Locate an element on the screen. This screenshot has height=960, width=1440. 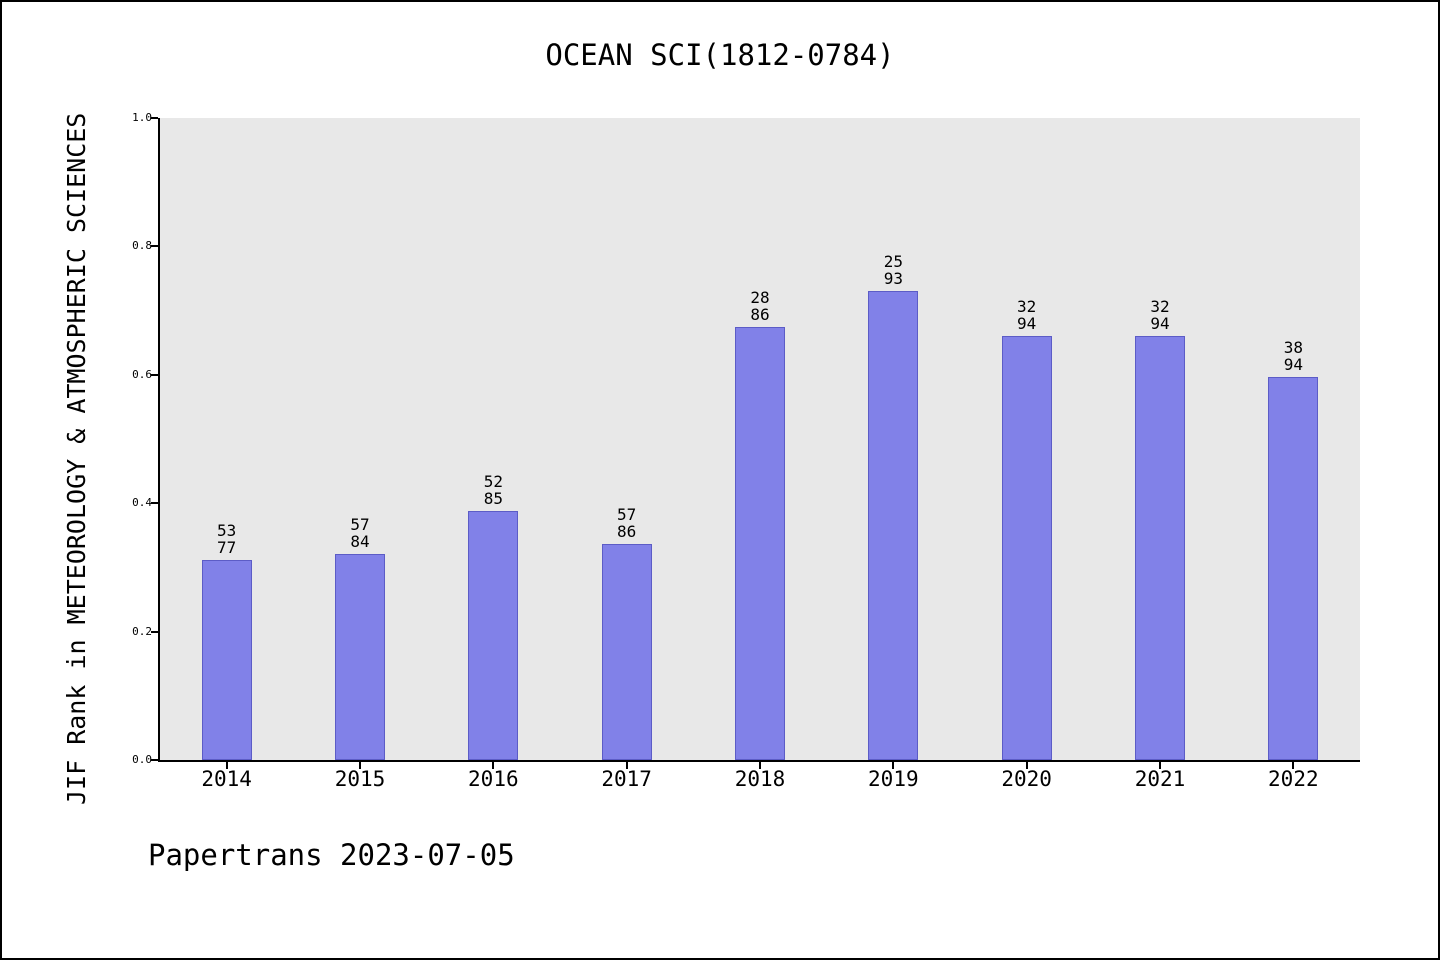
bar-2021 is located at coordinates (1160, 548).